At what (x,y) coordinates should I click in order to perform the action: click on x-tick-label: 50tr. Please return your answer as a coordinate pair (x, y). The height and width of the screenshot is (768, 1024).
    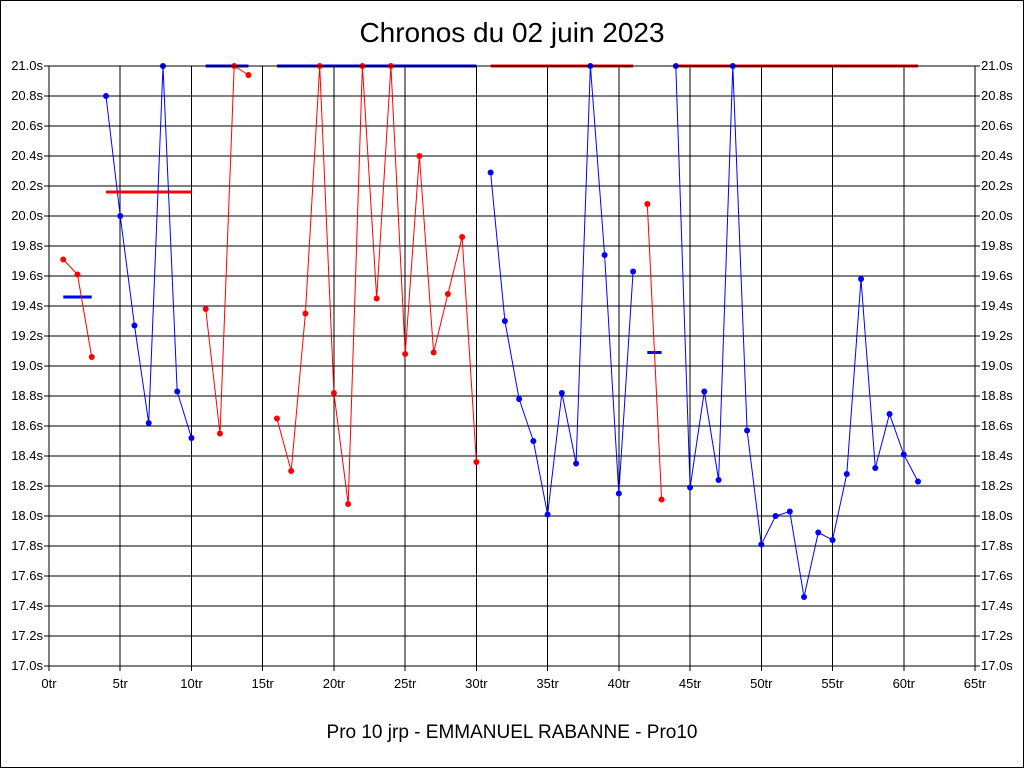
    Looking at the image, I should click on (761, 683).